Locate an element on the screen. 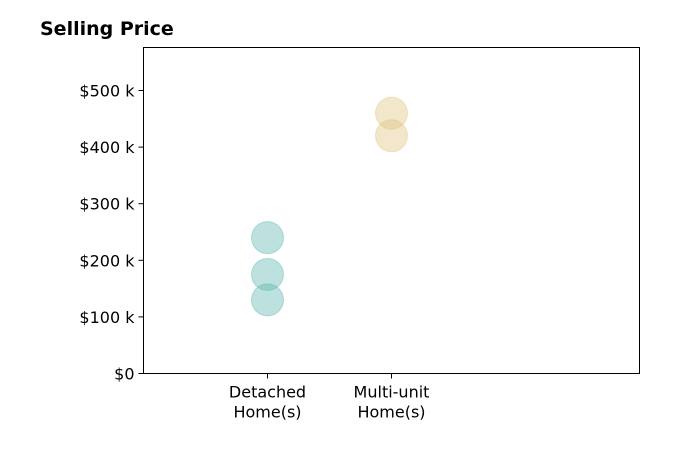 This screenshot has width=679, height=466. y-tick-label: $200 k is located at coordinates (107, 260).